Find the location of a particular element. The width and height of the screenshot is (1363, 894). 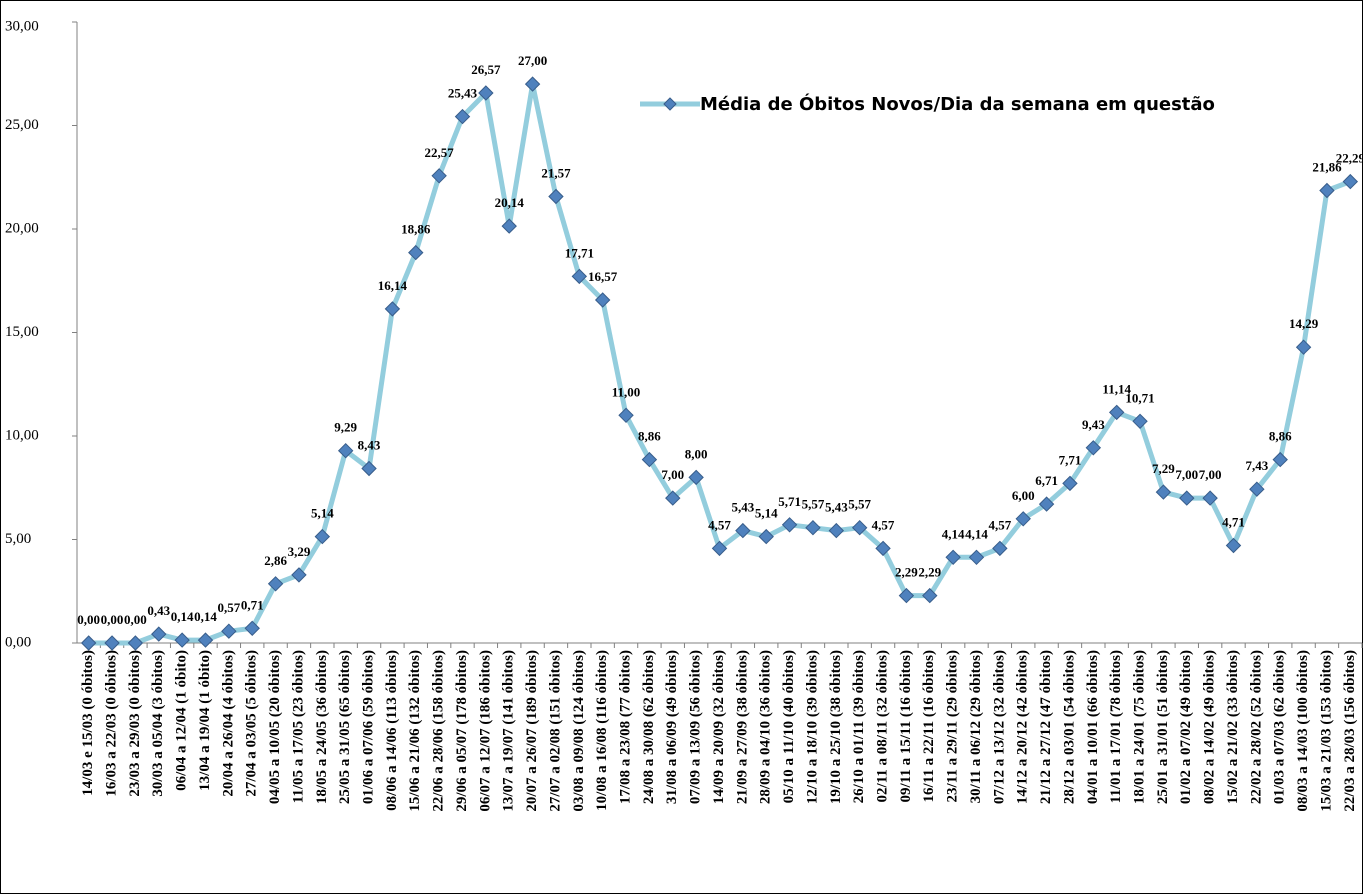

value-label: 16,57 is located at coordinates (603, 276).